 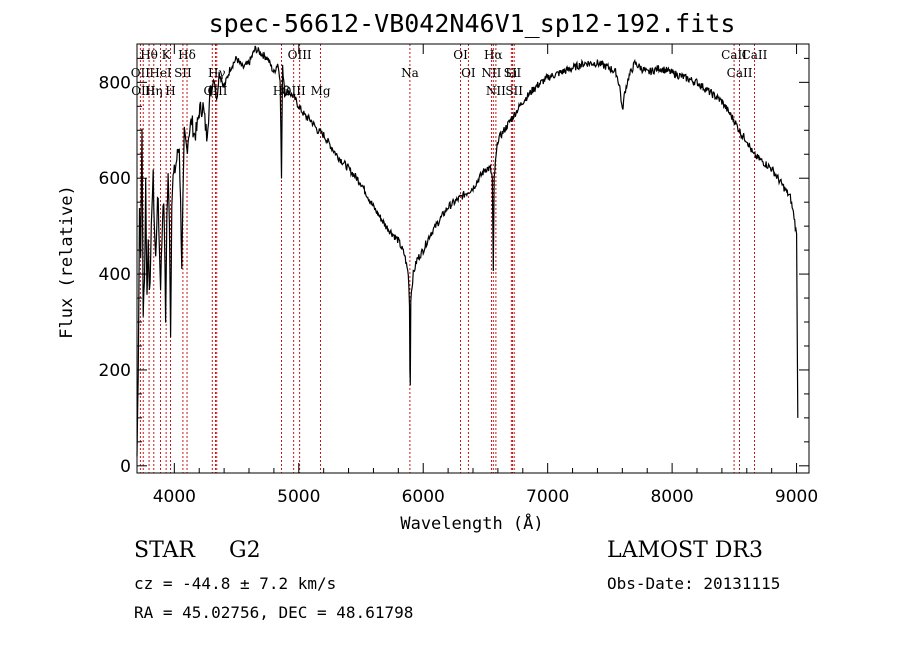 I want to click on obs-date-text: Obs-Date: 20131115, so click(x=694, y=583).